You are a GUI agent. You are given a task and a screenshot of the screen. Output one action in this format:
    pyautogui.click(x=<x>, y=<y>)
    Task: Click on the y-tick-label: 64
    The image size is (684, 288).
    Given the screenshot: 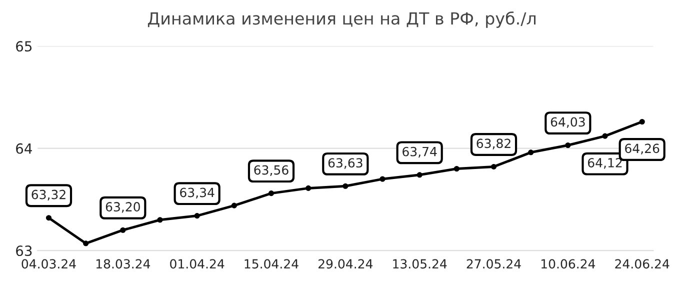 What is the action you would take?
    pyautogui.click(x=24, y=148)
    